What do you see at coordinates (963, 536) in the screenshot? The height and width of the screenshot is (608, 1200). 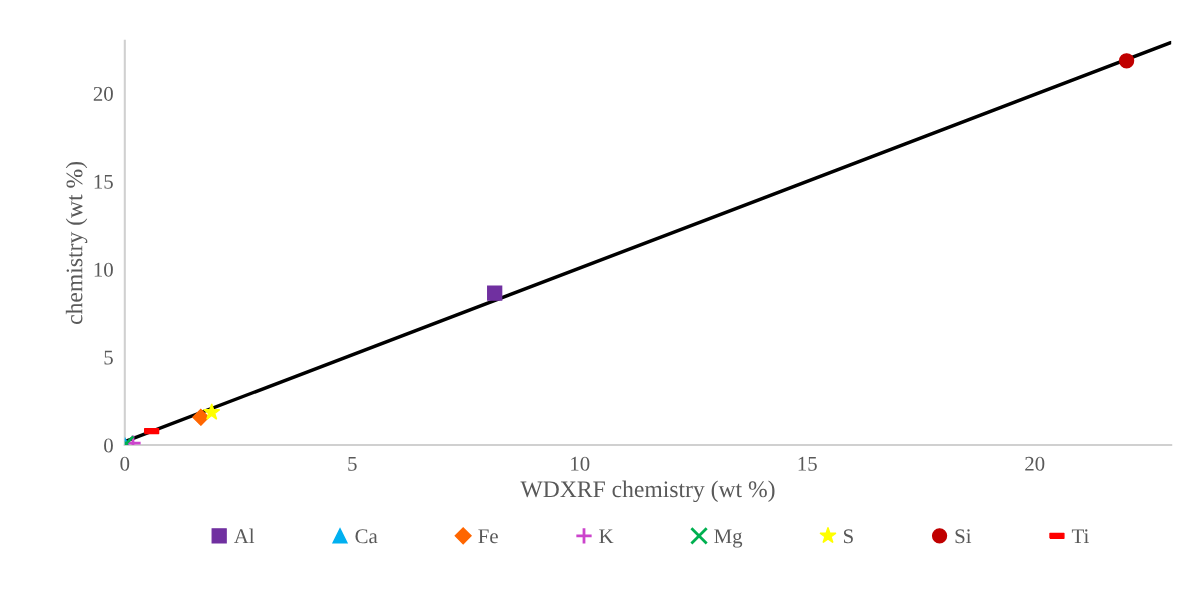 I see `legend-label: Si` at bounding box center [963, 536].